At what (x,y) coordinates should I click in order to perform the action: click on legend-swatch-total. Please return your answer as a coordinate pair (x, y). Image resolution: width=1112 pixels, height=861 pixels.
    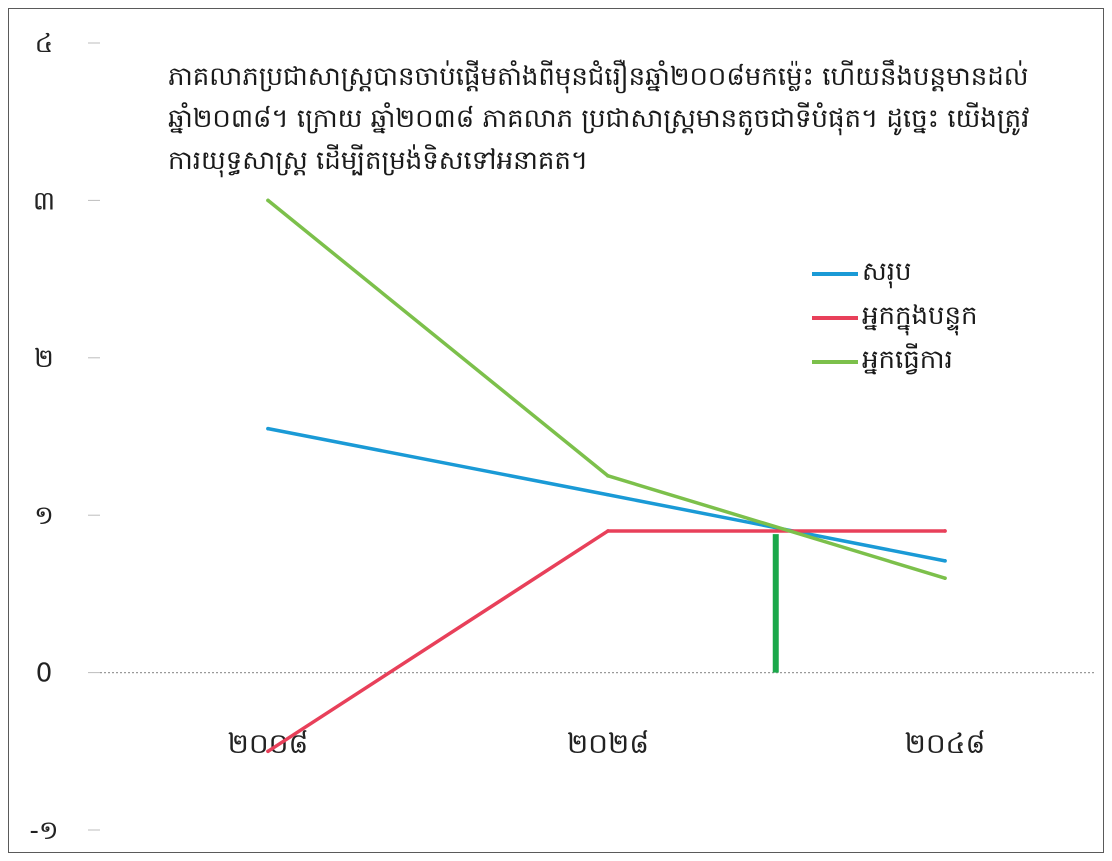
    Looking at the image, I should click on (835, 274).